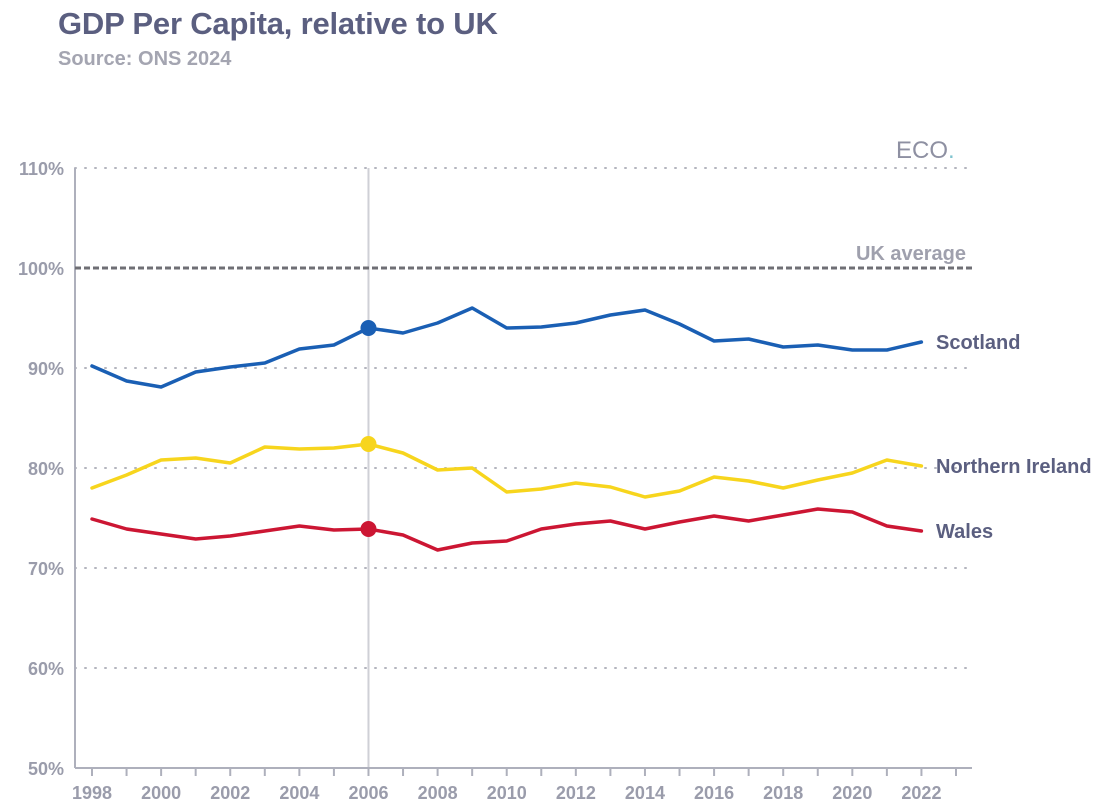 The width and height of the screenshot is (1114, 812). What do you see at coordinates (852, 793) in the screenshot?
I see `x-tick-label: 2020` at bounding box center [852, 793].